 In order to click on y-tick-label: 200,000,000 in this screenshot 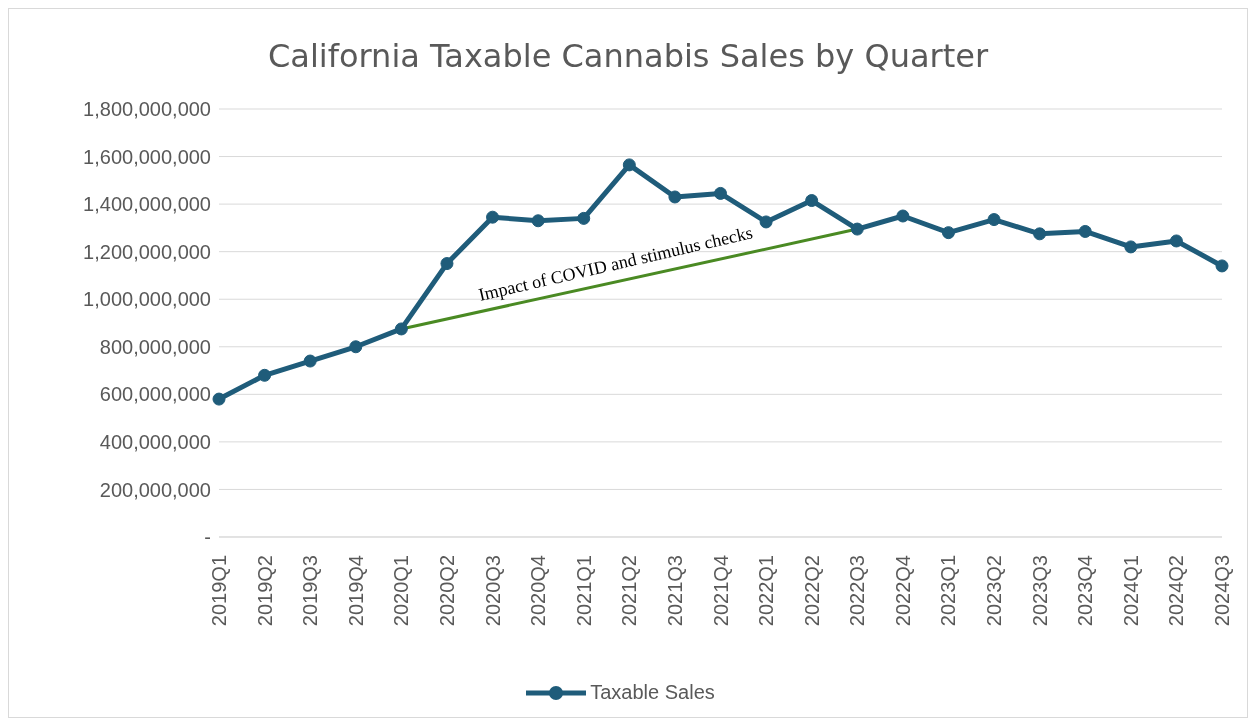, I will do `click(155, 489)`.